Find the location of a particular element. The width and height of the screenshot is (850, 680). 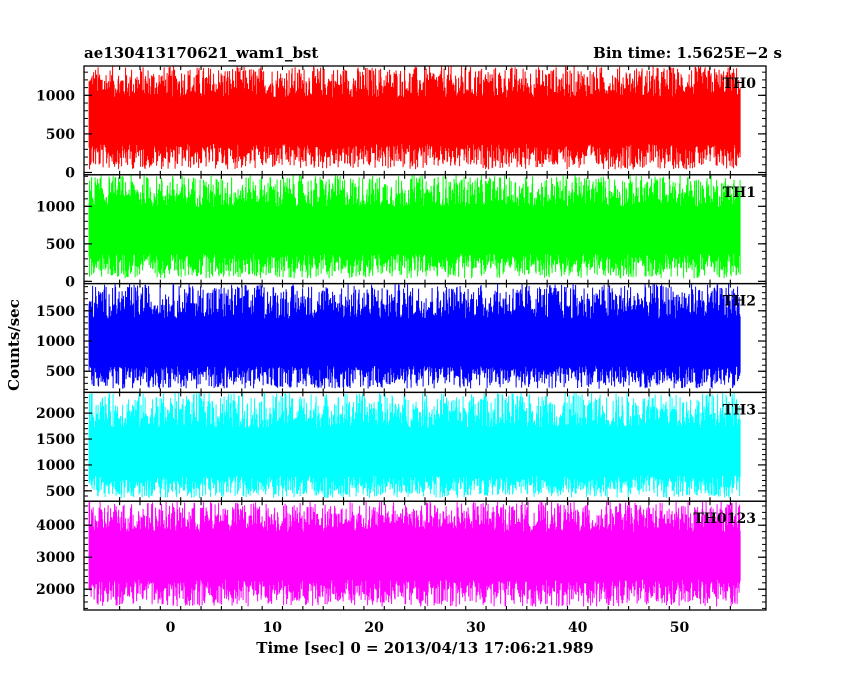

x-tick-label: 50 is located at coordinates (680, 628).